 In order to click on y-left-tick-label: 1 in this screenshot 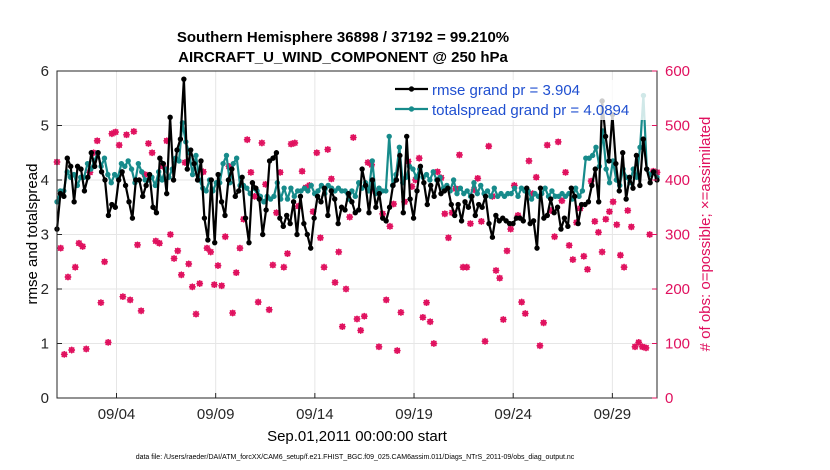, I will do `click(45, 344)`.